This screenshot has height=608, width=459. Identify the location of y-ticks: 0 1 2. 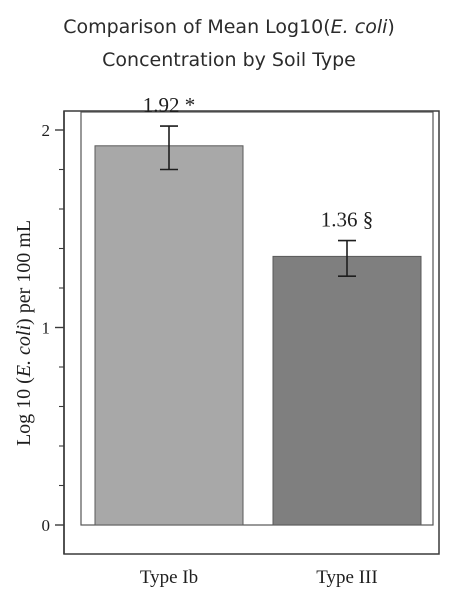
(53, 328).